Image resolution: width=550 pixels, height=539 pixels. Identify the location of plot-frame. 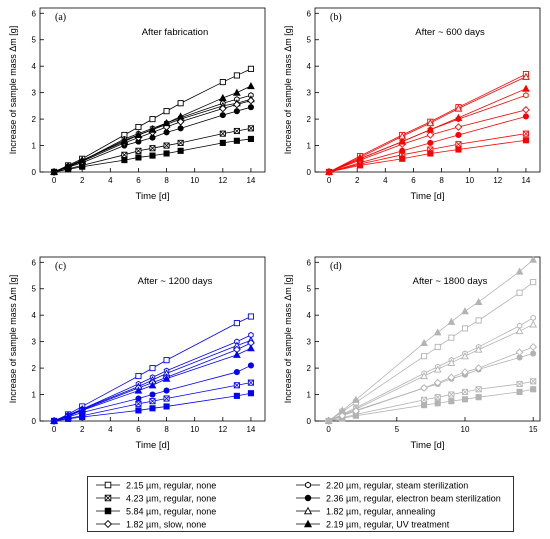
(427, 339).